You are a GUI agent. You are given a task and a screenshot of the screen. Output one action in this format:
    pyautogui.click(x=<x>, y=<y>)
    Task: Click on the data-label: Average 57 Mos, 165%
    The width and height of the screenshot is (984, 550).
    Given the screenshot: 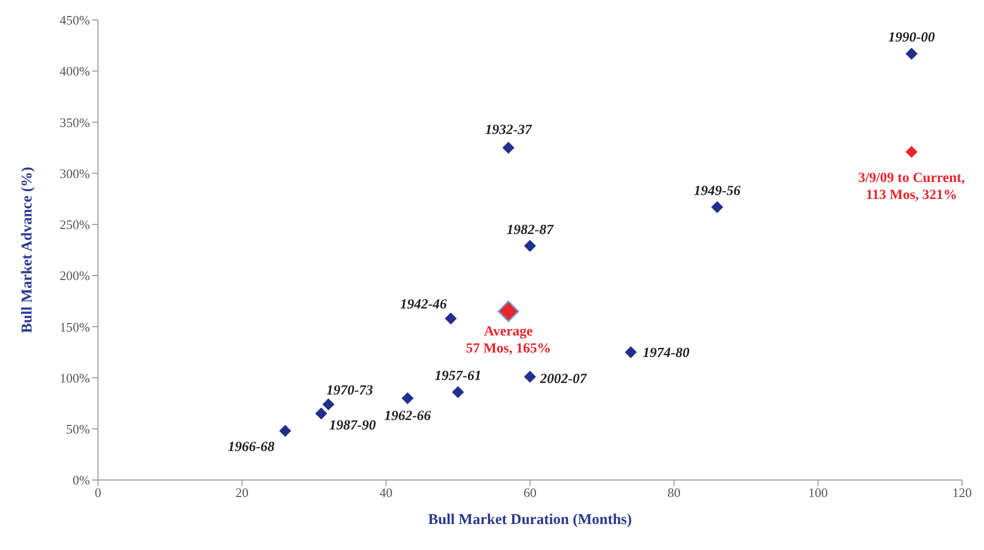 What is the action you would take?
    pyautogui.click(x=508, y=340)
    